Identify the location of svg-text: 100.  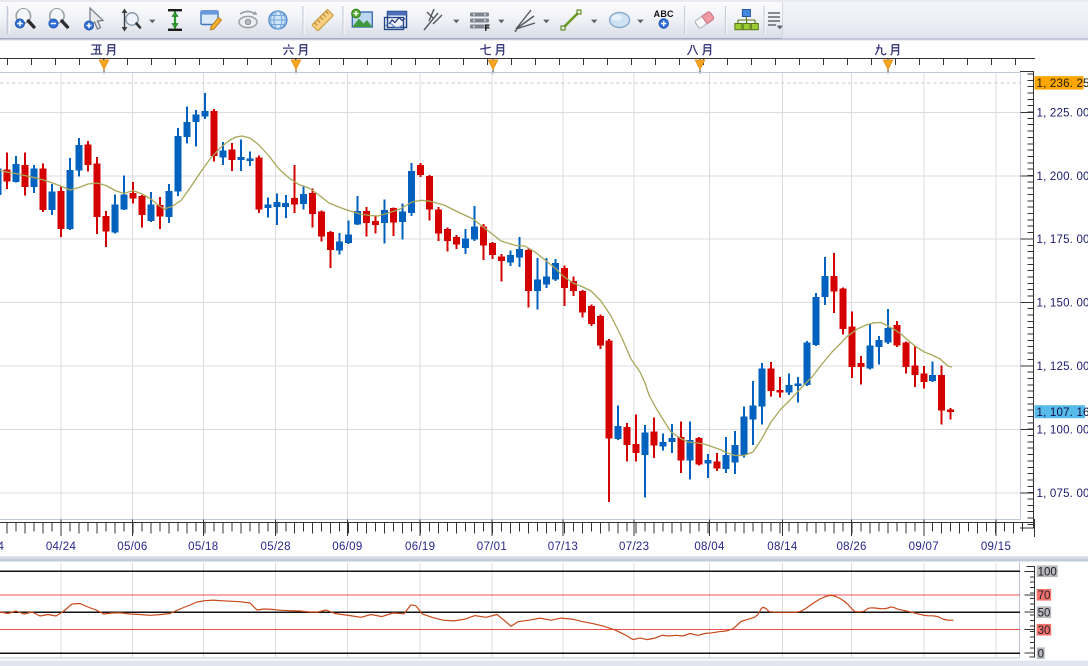
(1047, 573).